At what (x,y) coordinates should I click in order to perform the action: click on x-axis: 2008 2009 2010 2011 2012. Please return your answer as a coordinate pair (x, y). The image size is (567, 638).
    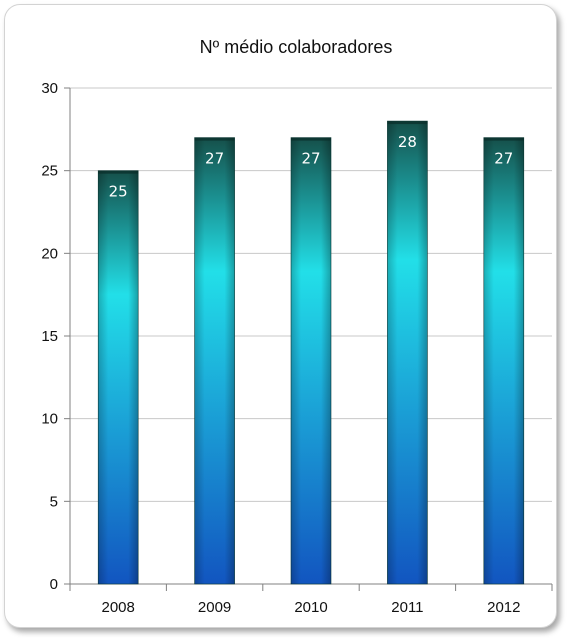
    Looking at the image, I should click on (311, 599).